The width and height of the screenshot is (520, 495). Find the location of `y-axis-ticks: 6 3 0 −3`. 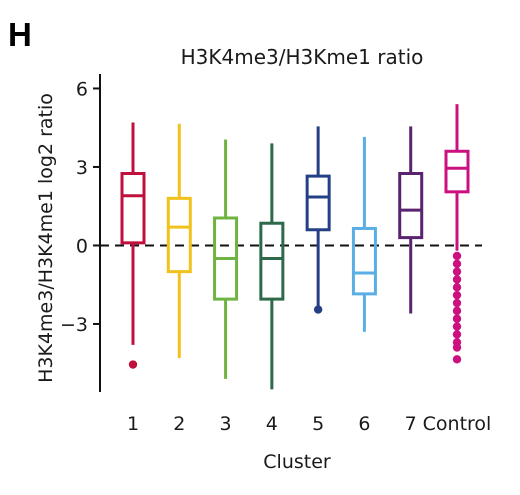

y-axis-ticks: 6 3 0 −3 is located at coordinates (80, 207).